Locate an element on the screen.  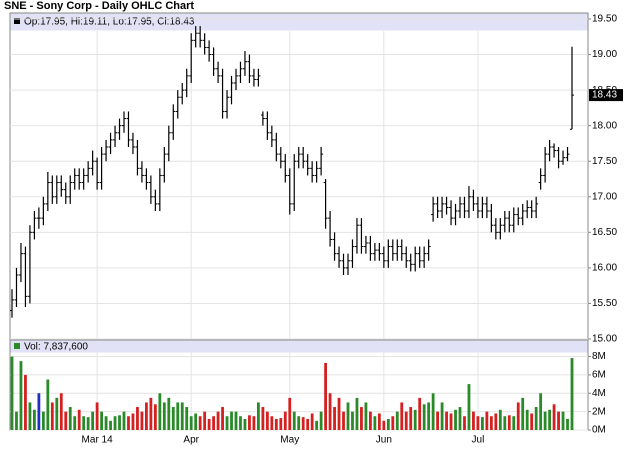
y-tick-label: 15.50 is located at coordinates (604, 303).